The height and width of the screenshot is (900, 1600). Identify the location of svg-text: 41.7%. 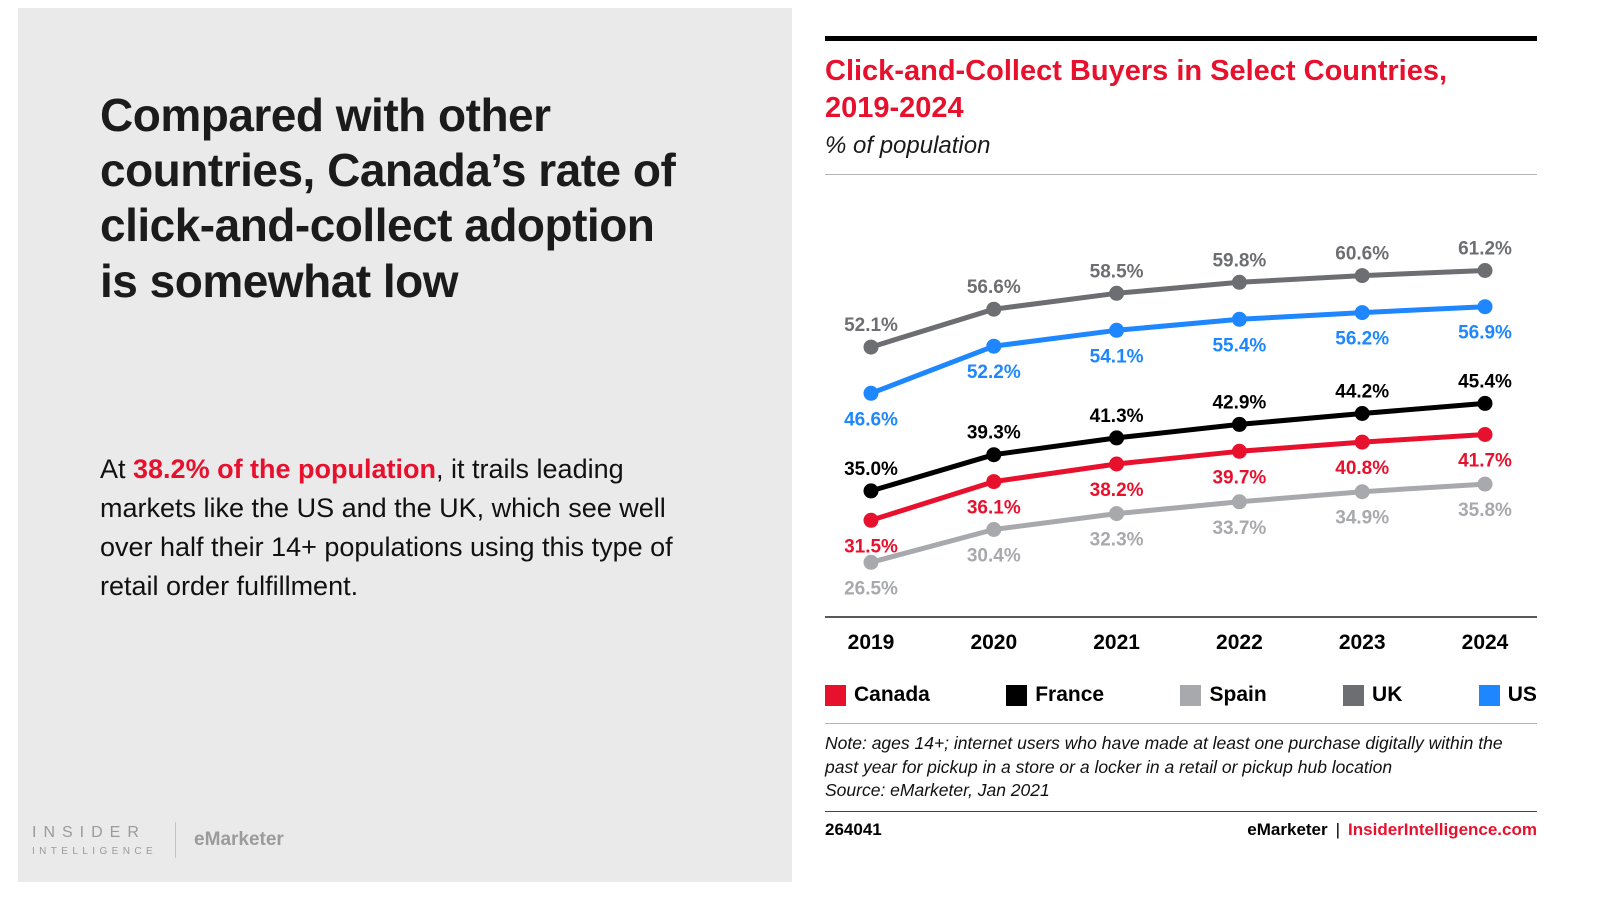
(1485, 461).